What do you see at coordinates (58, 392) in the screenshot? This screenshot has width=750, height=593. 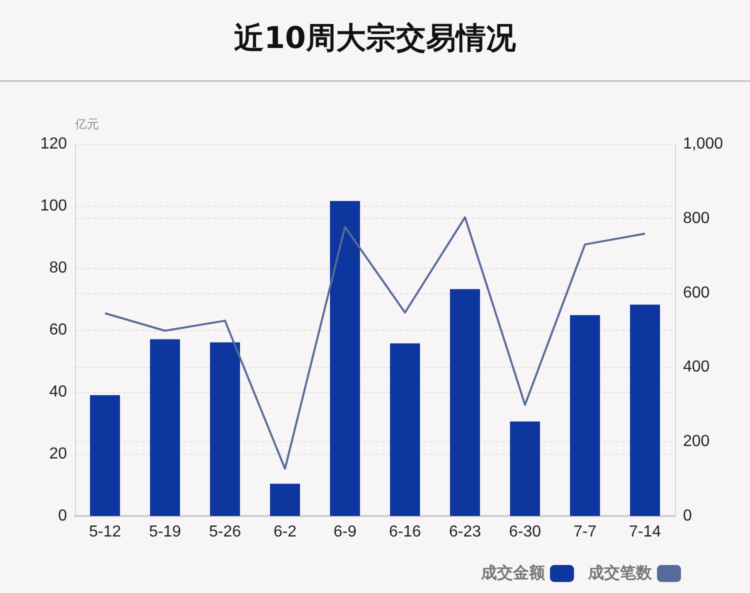 I see `y-tick-label: 40` at bounding box center [58, 392].